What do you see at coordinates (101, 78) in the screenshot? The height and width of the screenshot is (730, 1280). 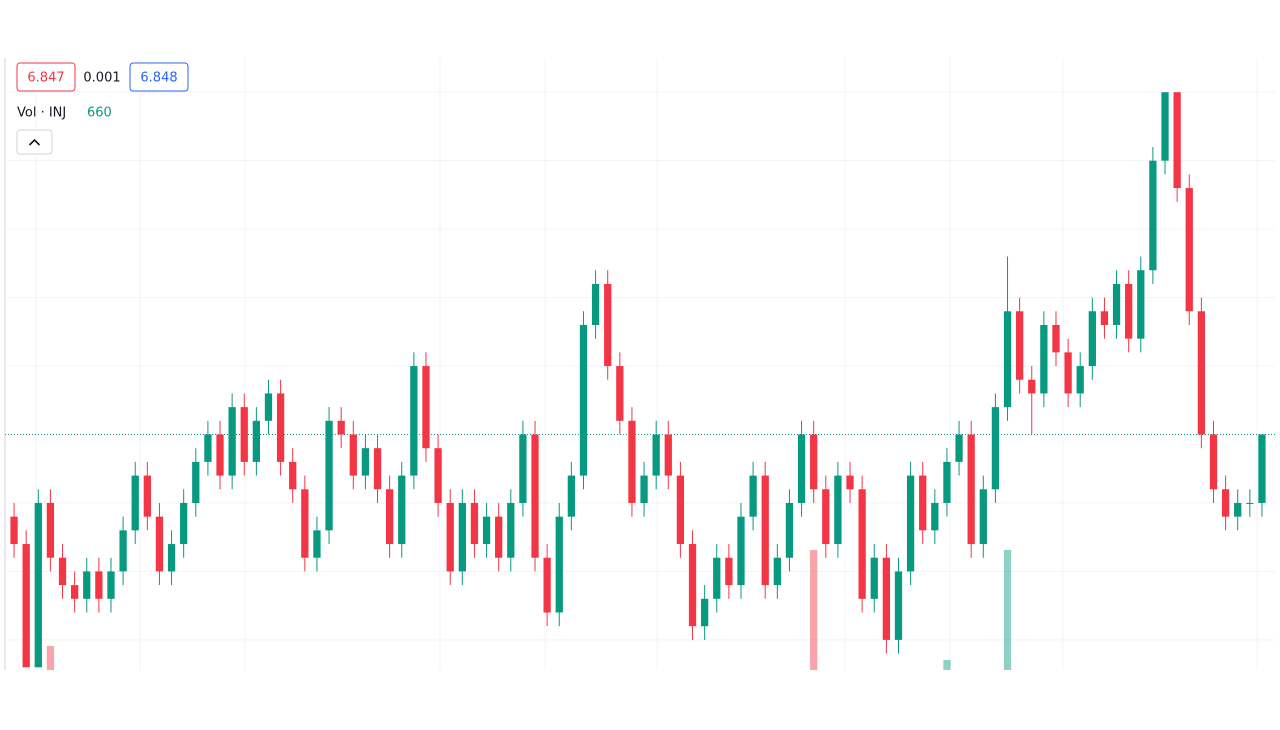 I see `spread: 0.001` at bounding box center [101, 78].